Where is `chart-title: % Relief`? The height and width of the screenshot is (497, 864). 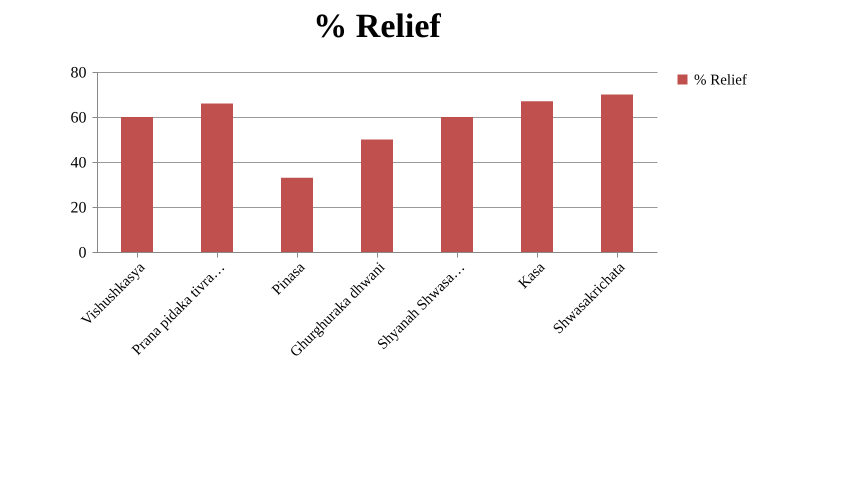
chart-title: % Relief is located at coordinates (377, 26).